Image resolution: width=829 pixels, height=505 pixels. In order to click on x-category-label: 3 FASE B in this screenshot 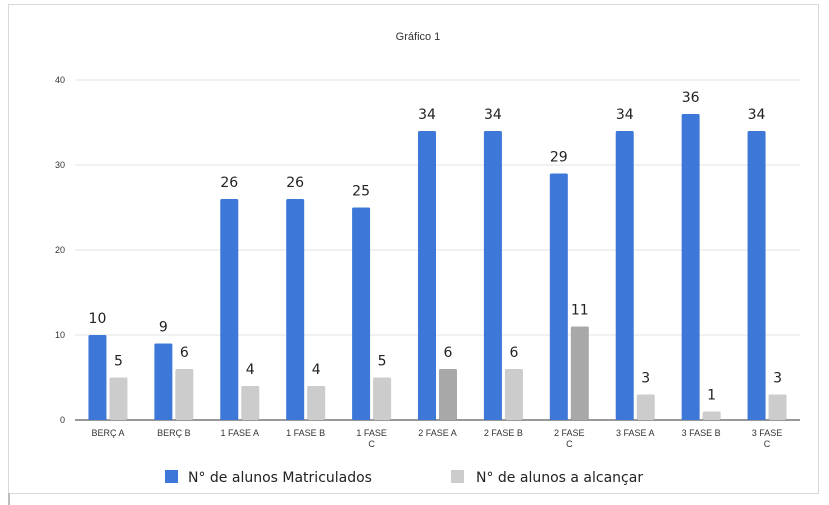, I will do `click(701, 433)`.